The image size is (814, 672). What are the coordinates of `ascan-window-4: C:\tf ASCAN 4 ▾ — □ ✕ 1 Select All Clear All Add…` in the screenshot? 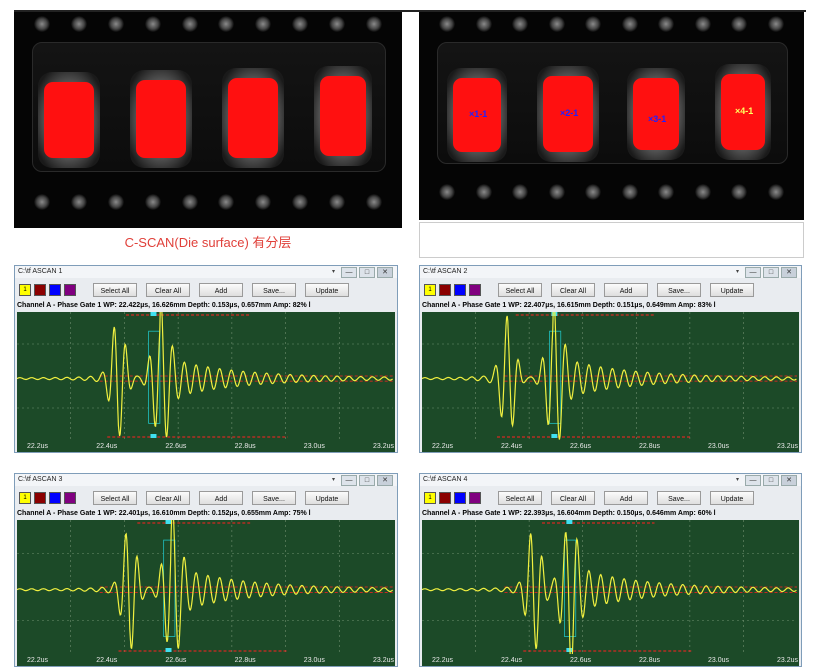 It's located at (610, 570).